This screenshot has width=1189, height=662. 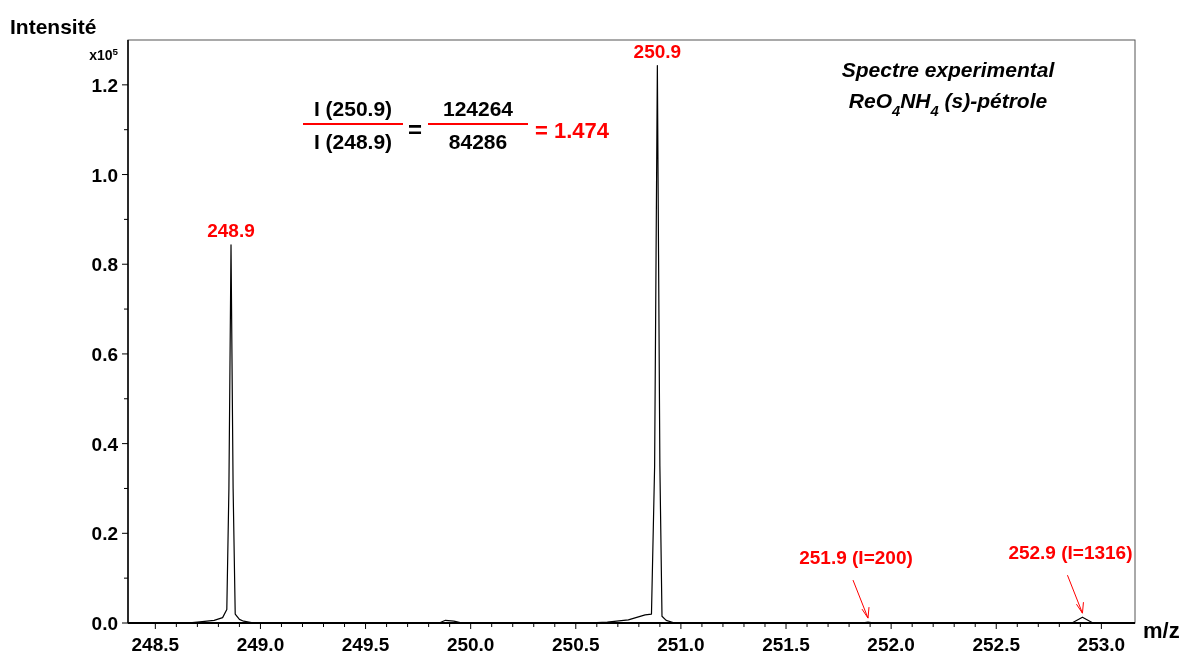 I want to click on annotation: 252.9 (I=1316), so click(x=1070, y=553).